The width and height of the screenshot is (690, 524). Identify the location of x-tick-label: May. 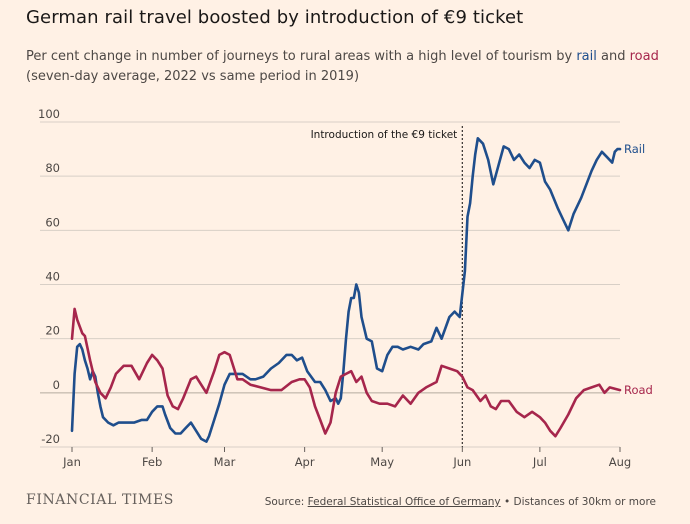
(382, 462).